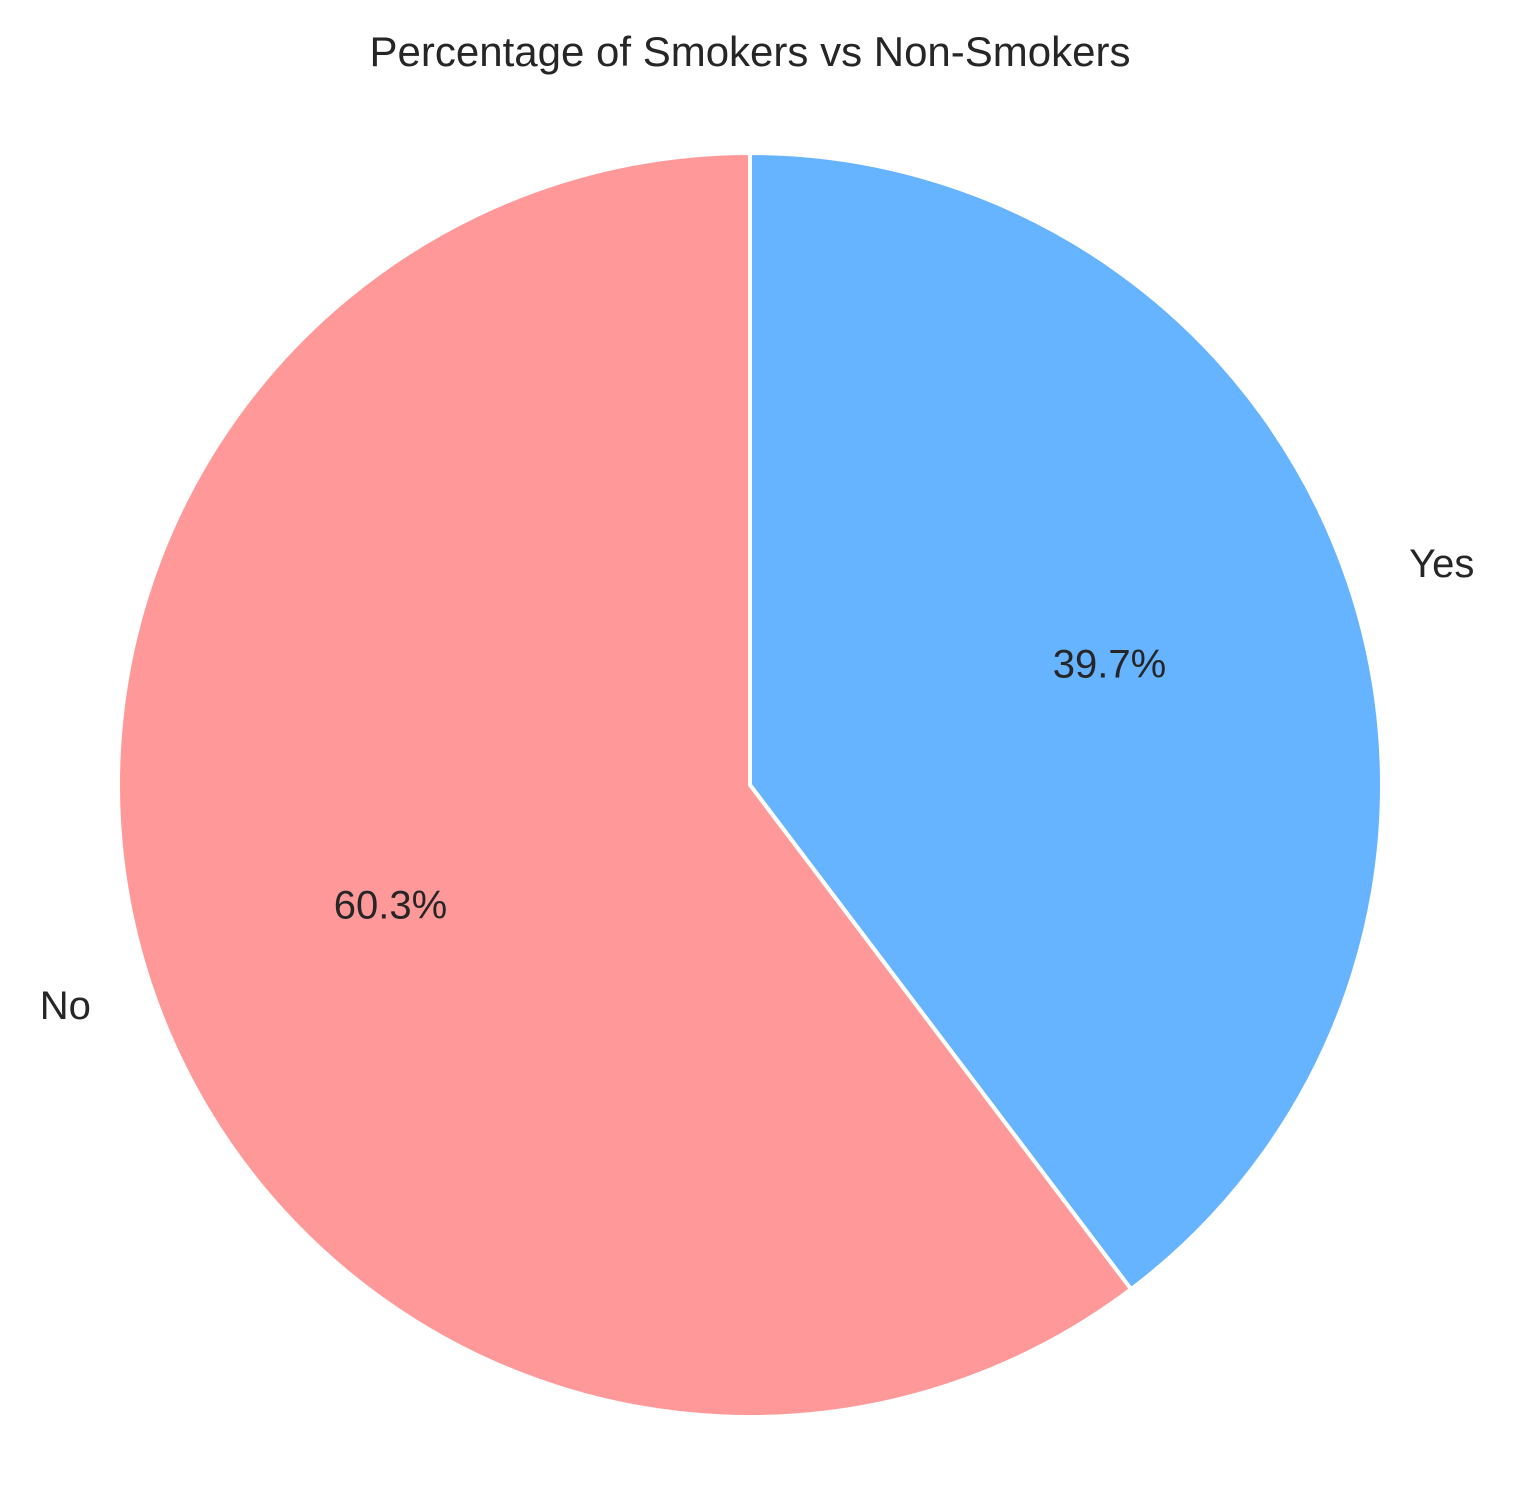 The height and width of the screenshot is (1507, 1515). Describe the element at coordinates (1109, 664) in the screenshot. I see `pct-label-yes: 39.7%` at that location.